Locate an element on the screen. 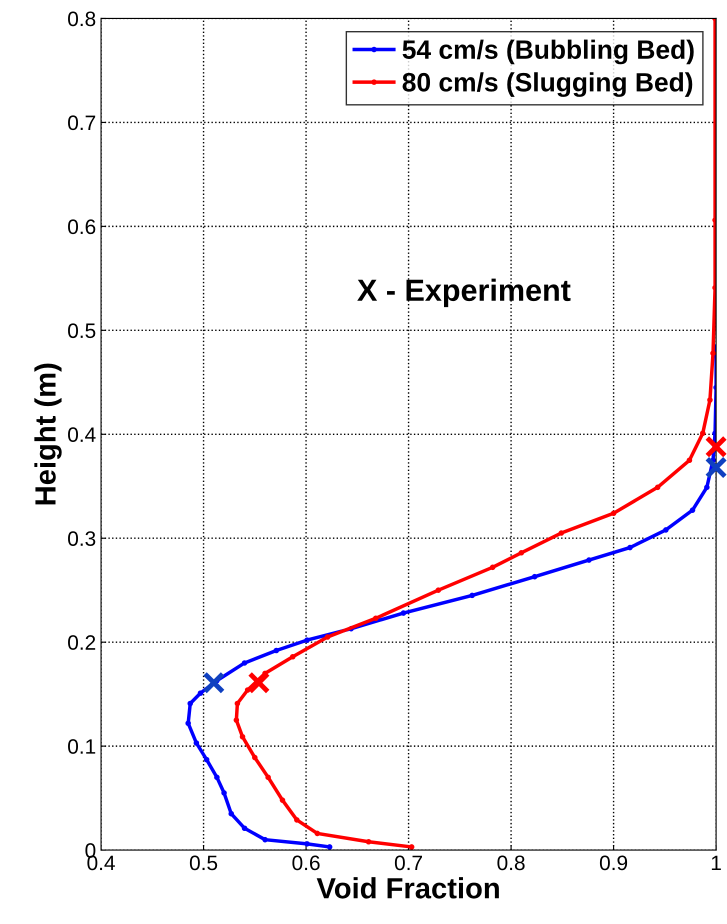 The width and height of the screenshot is (727, 924). legend-label: 54 cm/s (Bubbling Bed) is located at coordinates (548, 52).